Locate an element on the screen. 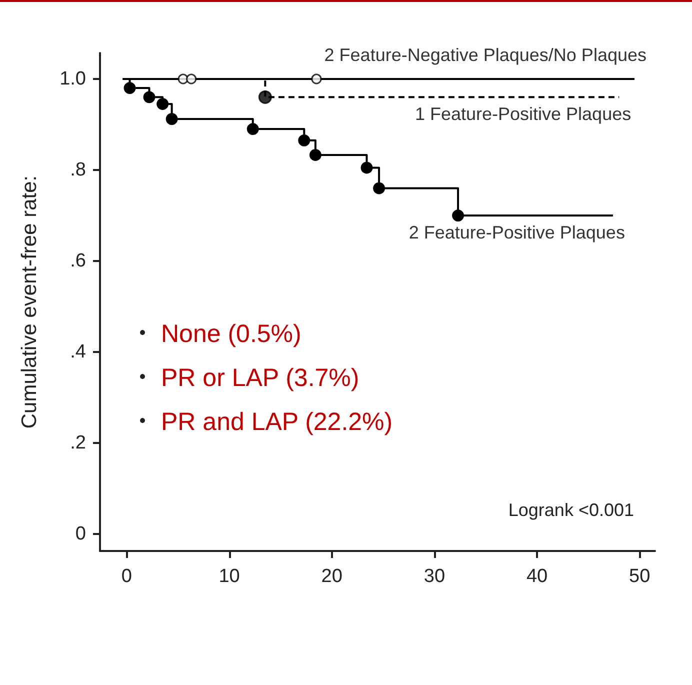  x-tick-label: 40 is located at coordinates (537, 576).